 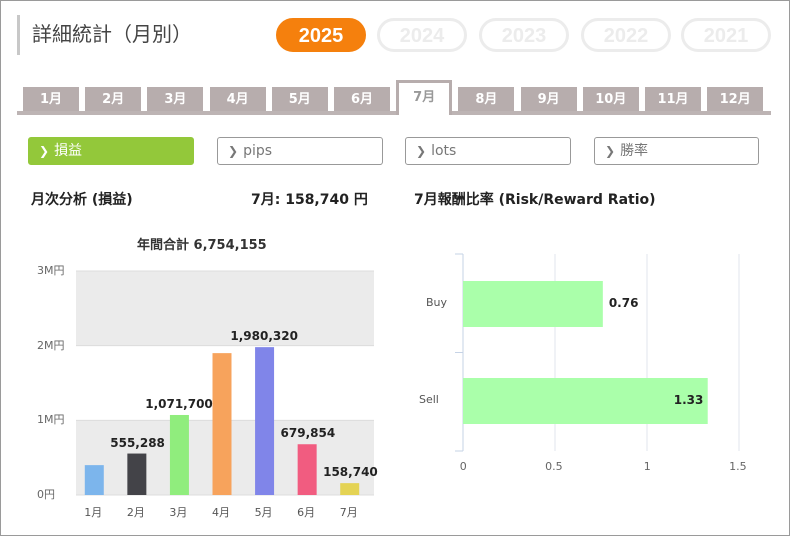 I want to click on bar-2月, so click(x=137, y=474).